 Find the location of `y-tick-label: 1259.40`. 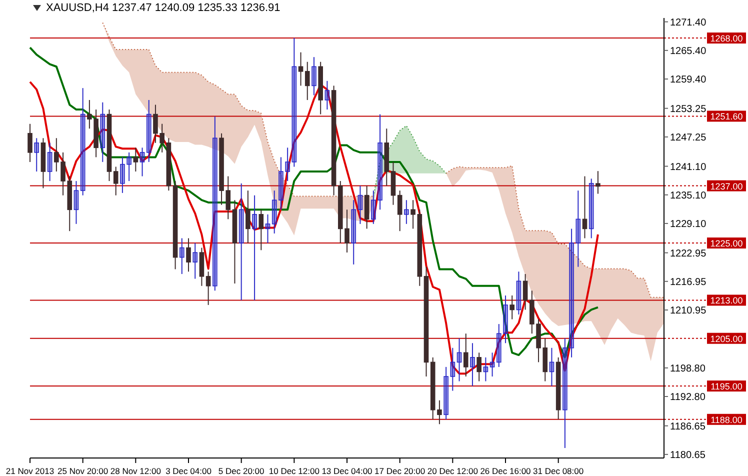

y-tick-label: 1259.40 is located at coordinates (688, 80).